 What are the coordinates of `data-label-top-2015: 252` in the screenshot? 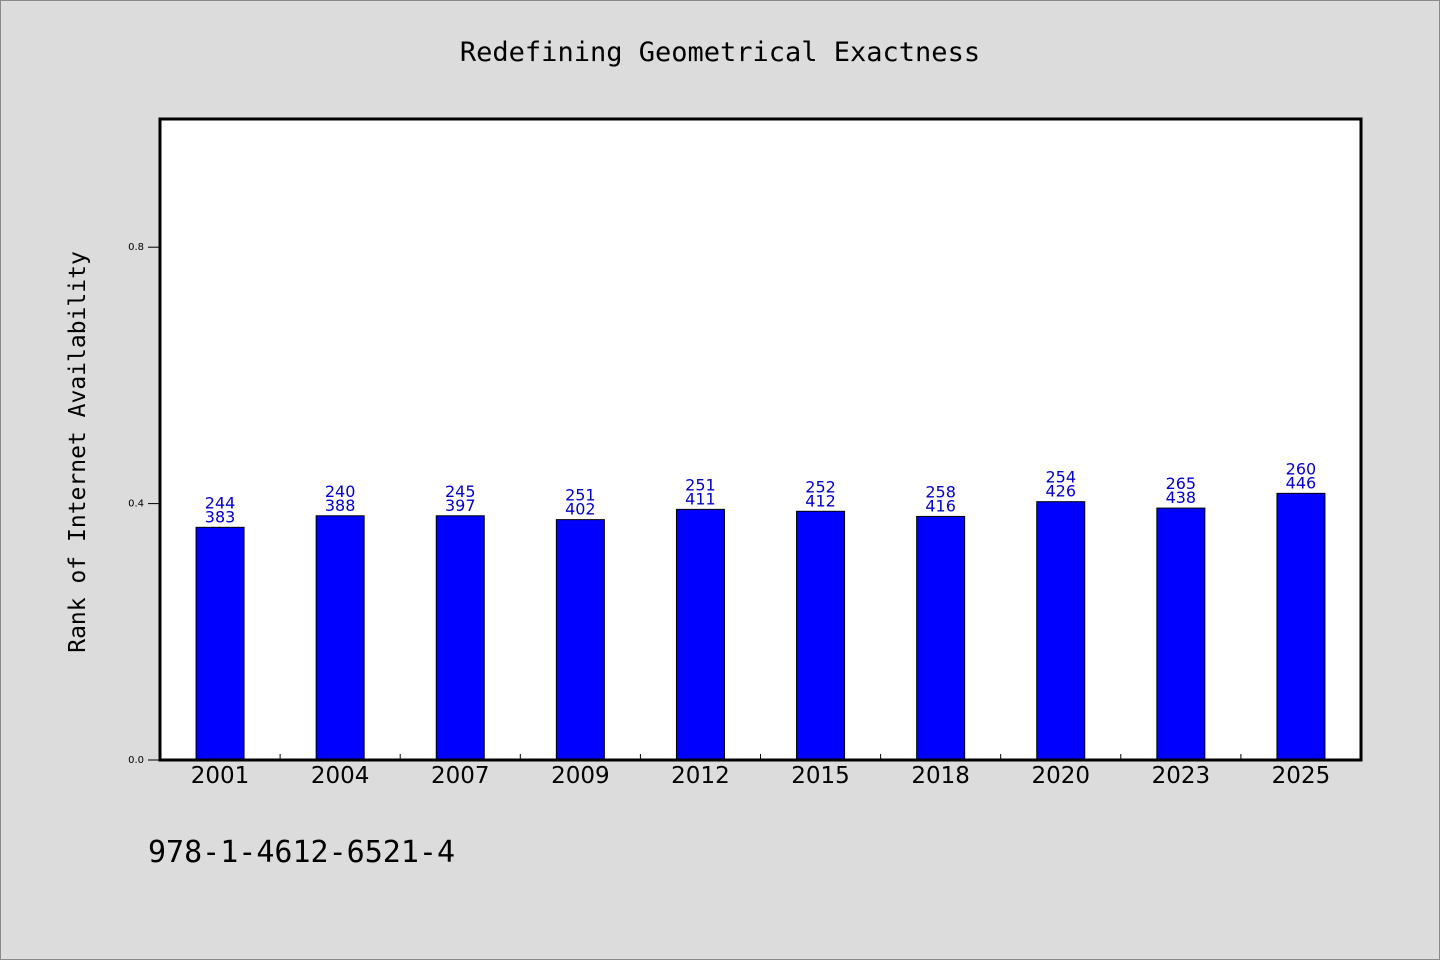 It's located at (820, 486).